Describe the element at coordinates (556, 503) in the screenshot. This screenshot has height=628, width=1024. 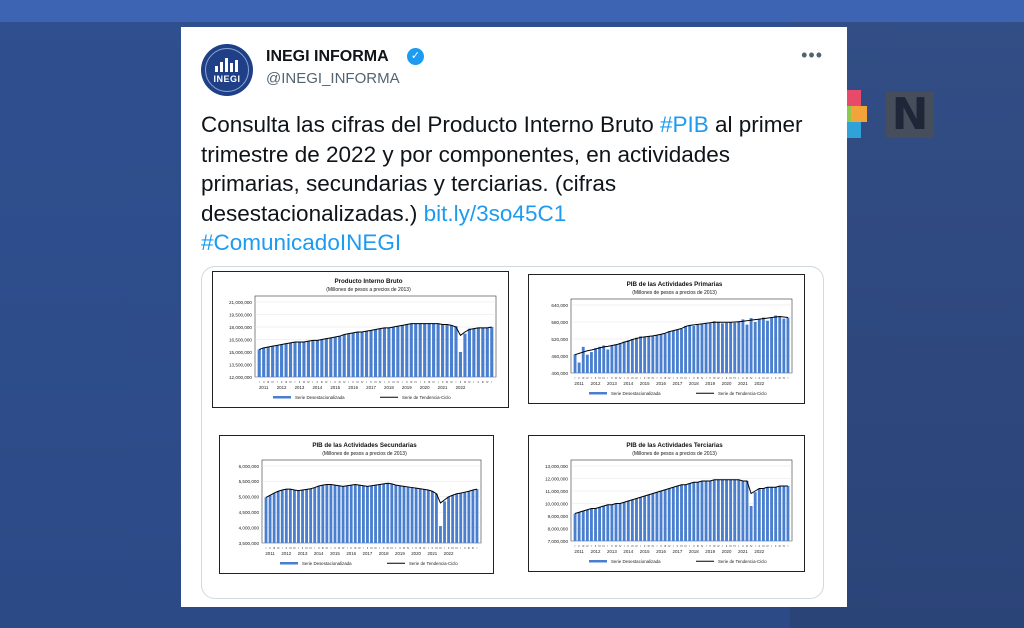
I see `y-tick-label: 10,000,000` at that location.